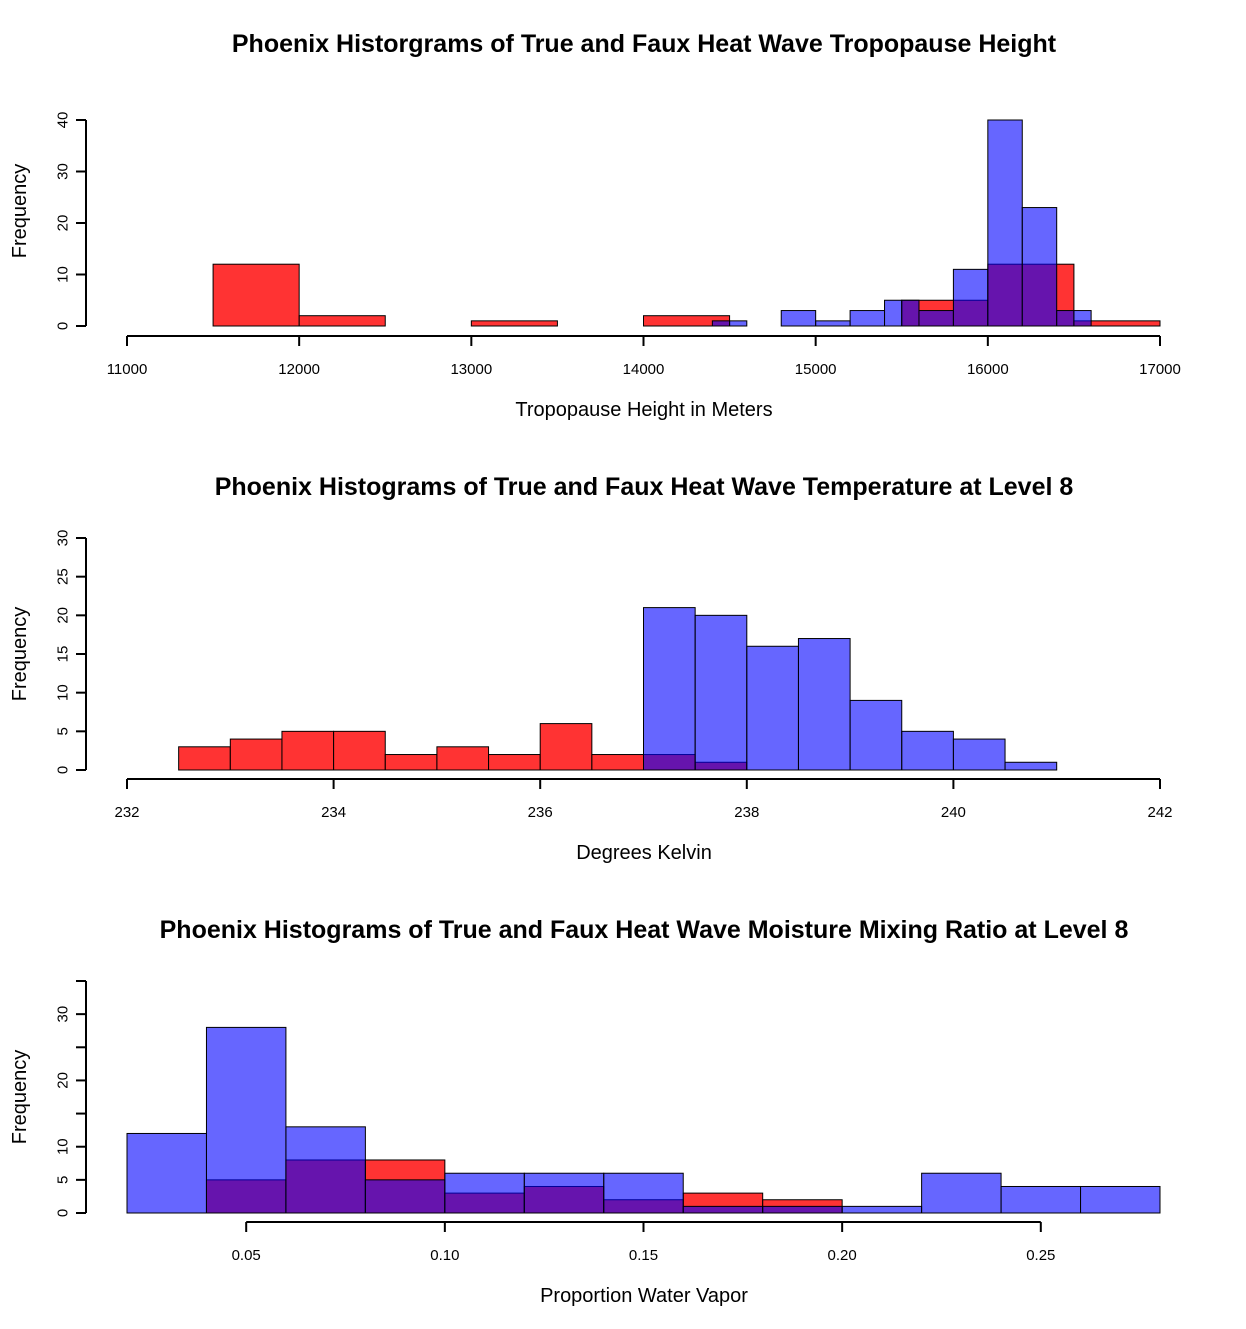 This screenshot has height=1329, width=1246. What do you see at coordinates (127, 369) in the screenshot?
I see `x-tick-label: 11000` at bounding box center [127, 369].